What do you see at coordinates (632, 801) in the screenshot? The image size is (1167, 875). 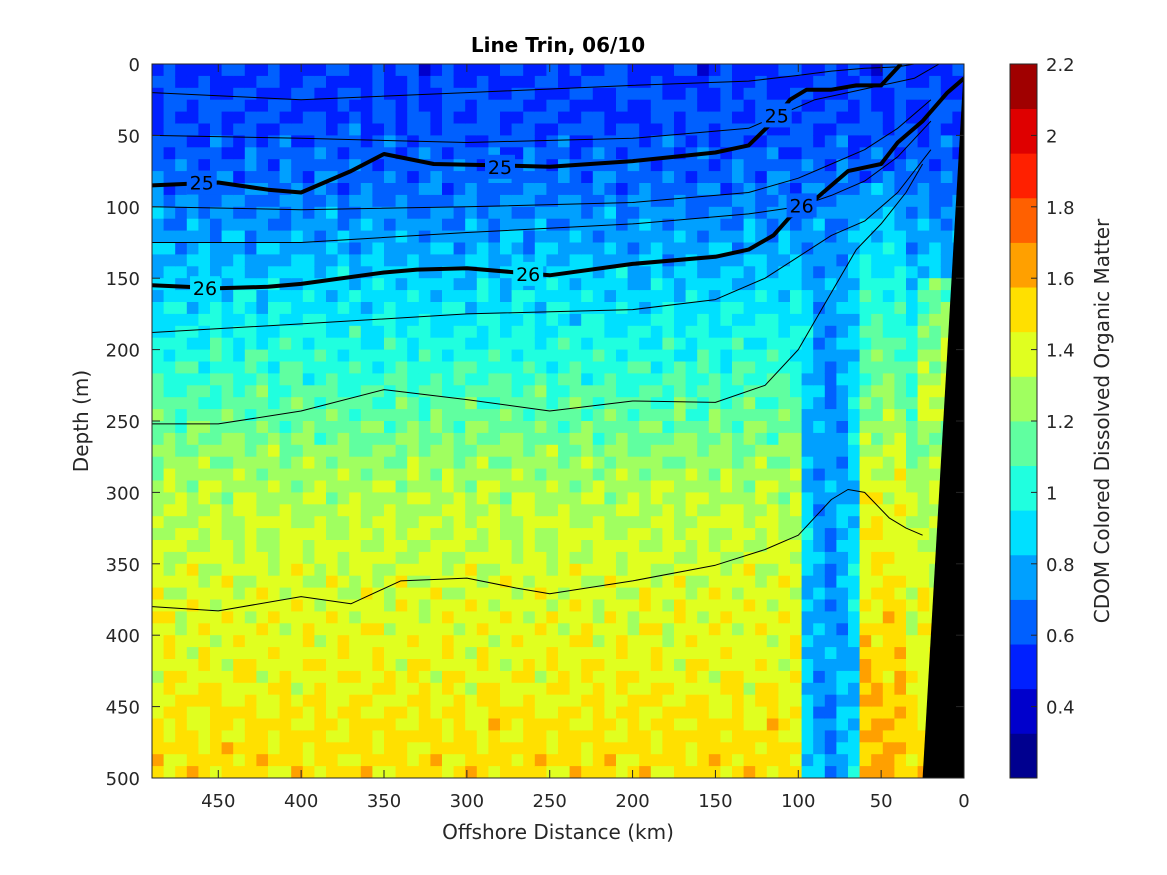 I see `x-tick-label: 200` at bounding box center [632, 801].